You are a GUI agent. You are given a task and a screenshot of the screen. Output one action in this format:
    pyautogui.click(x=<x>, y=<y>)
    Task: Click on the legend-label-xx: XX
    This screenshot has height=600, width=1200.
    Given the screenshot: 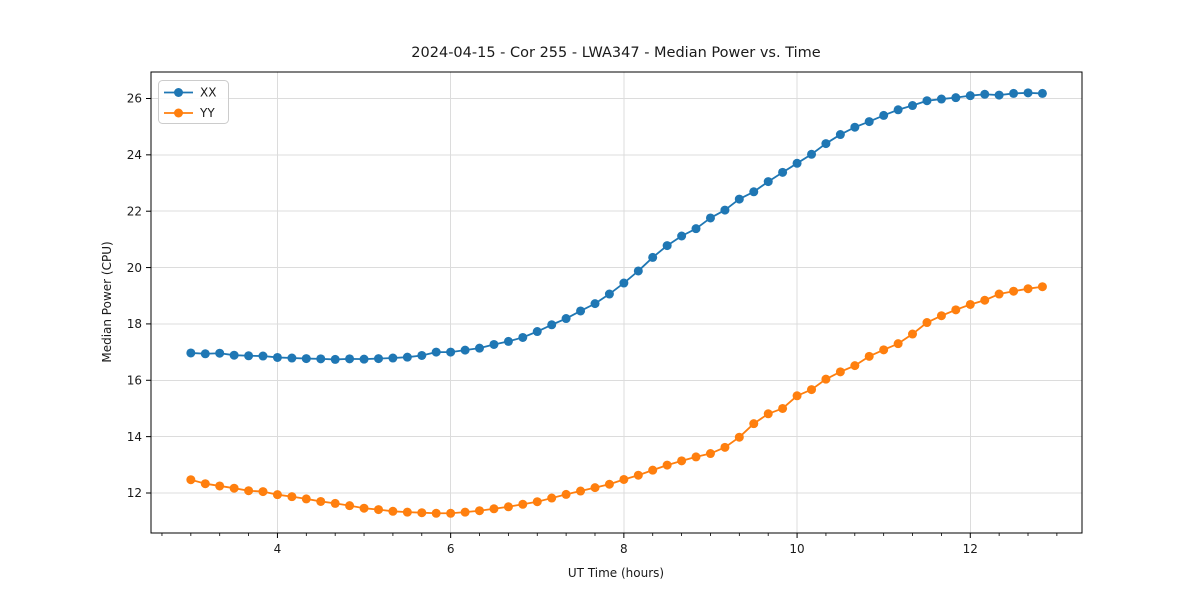 What is the action you would take?
    pyautogui.click(x=208, y=93)
    